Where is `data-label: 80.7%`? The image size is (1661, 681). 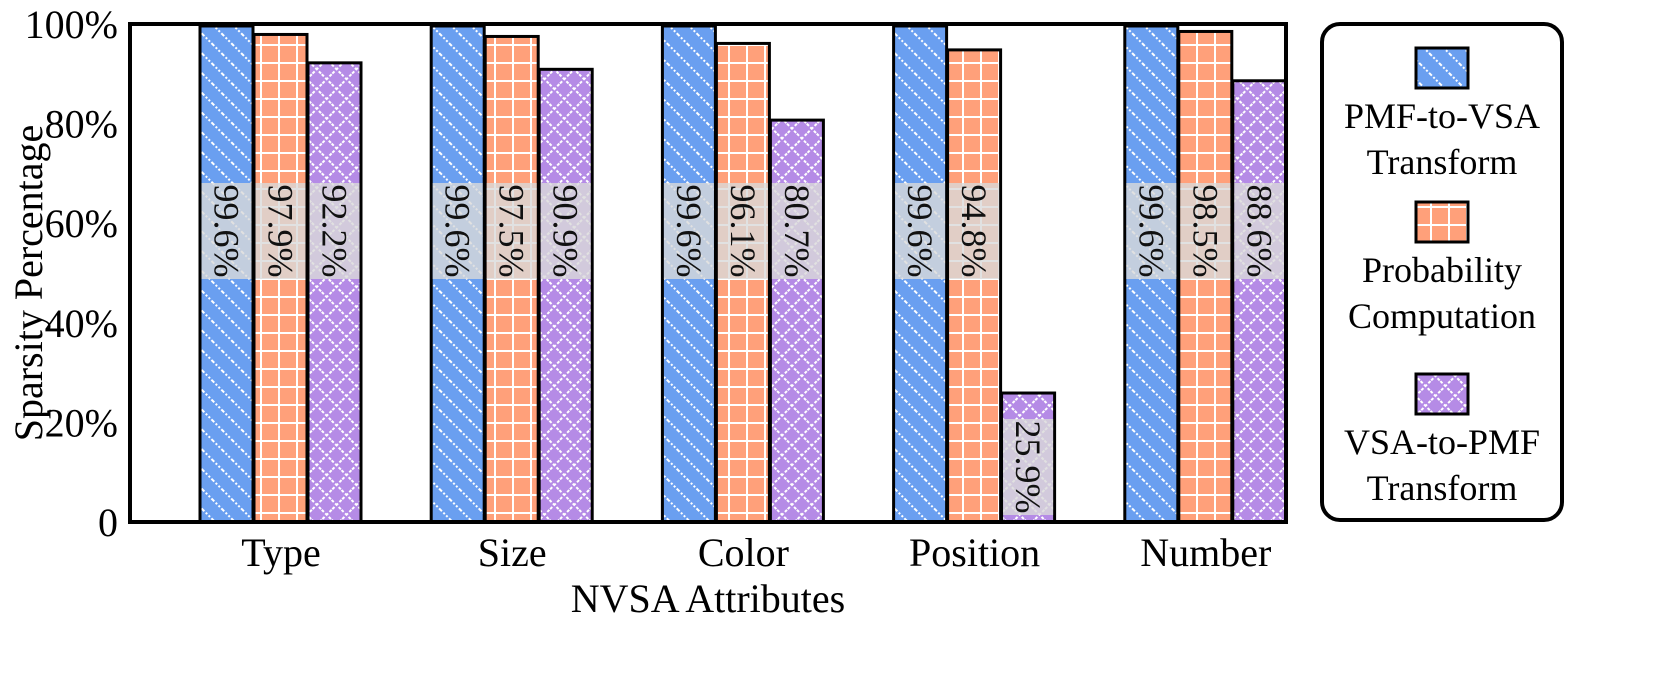
data-label: 80.7% is located at coordinates (797, 231).